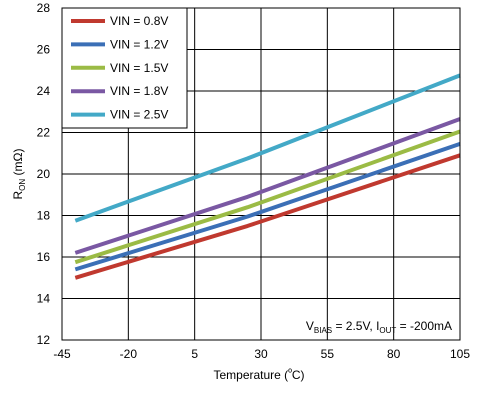 This screenshot has height=402, width=491. What do you see at coordinates (44, 216) in the screenshot?
I see `y-tick-label: 18` at bounding box center [44, 216].